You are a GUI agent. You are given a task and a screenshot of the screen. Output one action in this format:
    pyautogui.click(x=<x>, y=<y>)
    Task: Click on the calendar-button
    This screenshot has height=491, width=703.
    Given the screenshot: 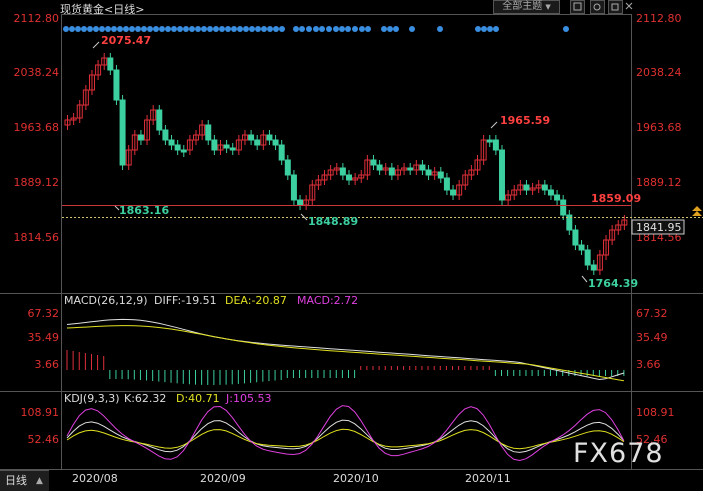 What is the action you would take?
    pyautogui.click(x=577, y=7)
    